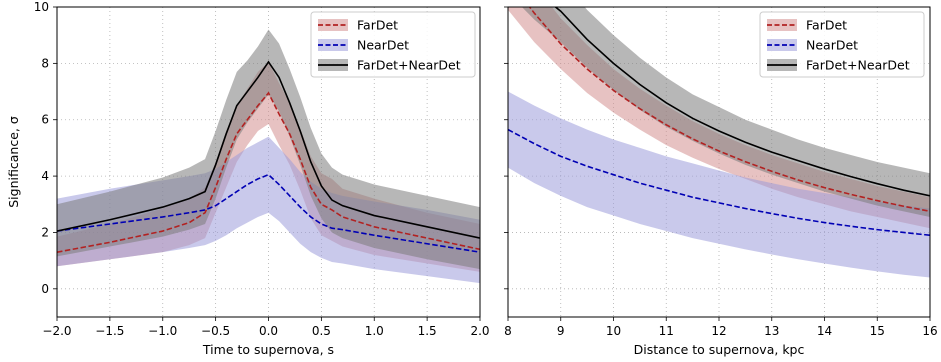 The image size is (941, 362). I want to click on left-x-tick-label: −2.0, so click(56, 331).